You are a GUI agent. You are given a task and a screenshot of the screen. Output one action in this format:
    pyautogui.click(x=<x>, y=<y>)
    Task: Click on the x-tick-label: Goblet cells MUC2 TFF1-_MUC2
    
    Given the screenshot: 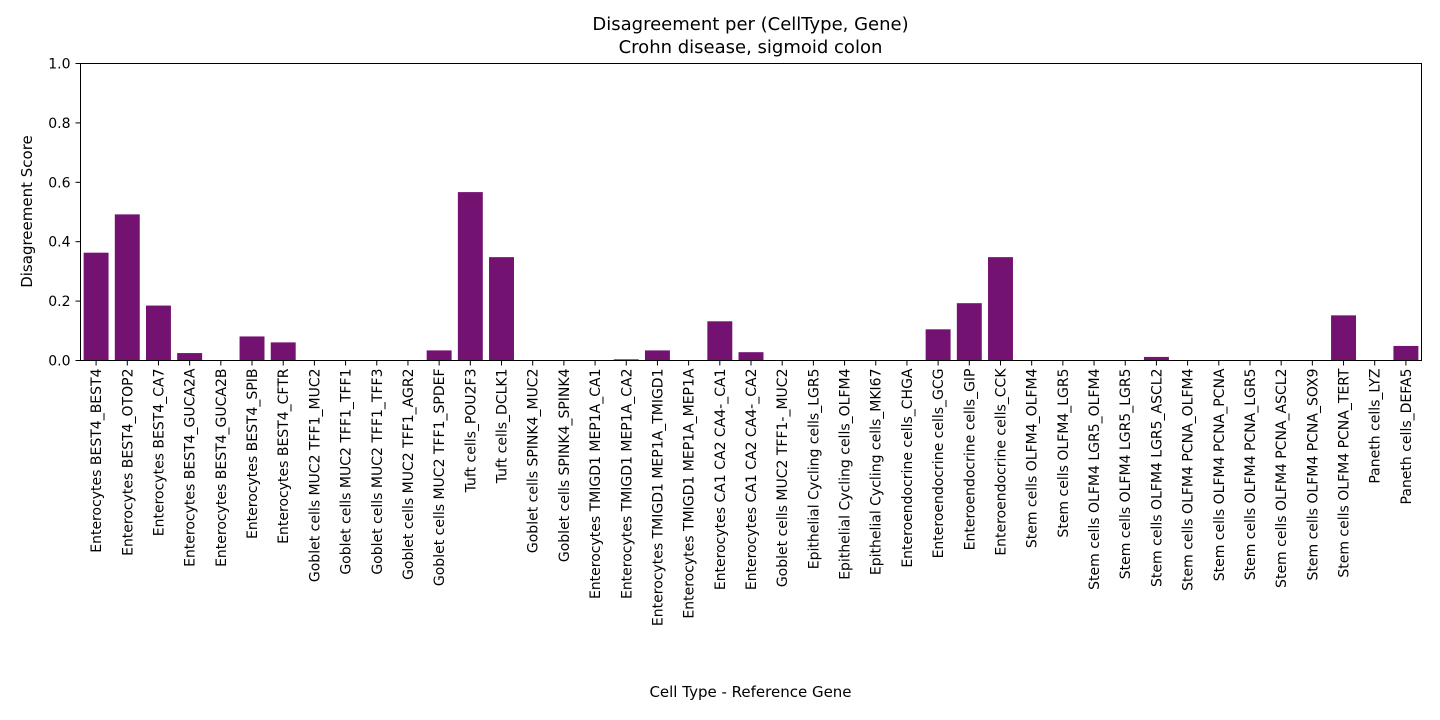 What is the action you would take?
    pyautogui.click(x=783, y=478)
    